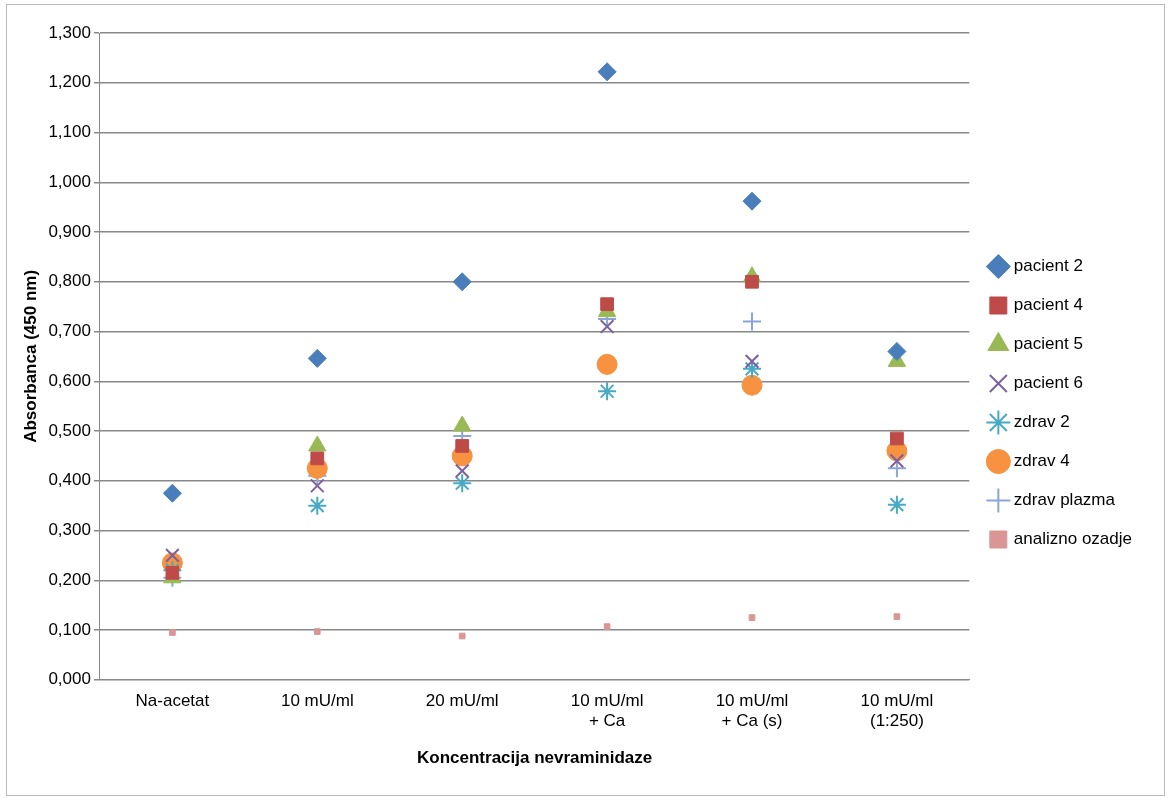 Image resolution: width=1169 pixels, height=798 pixels. What do you see at coordinates (69, 579) in the screenshot?
I see `y-tick-label: 0,200` at bounding box center [69, 579].